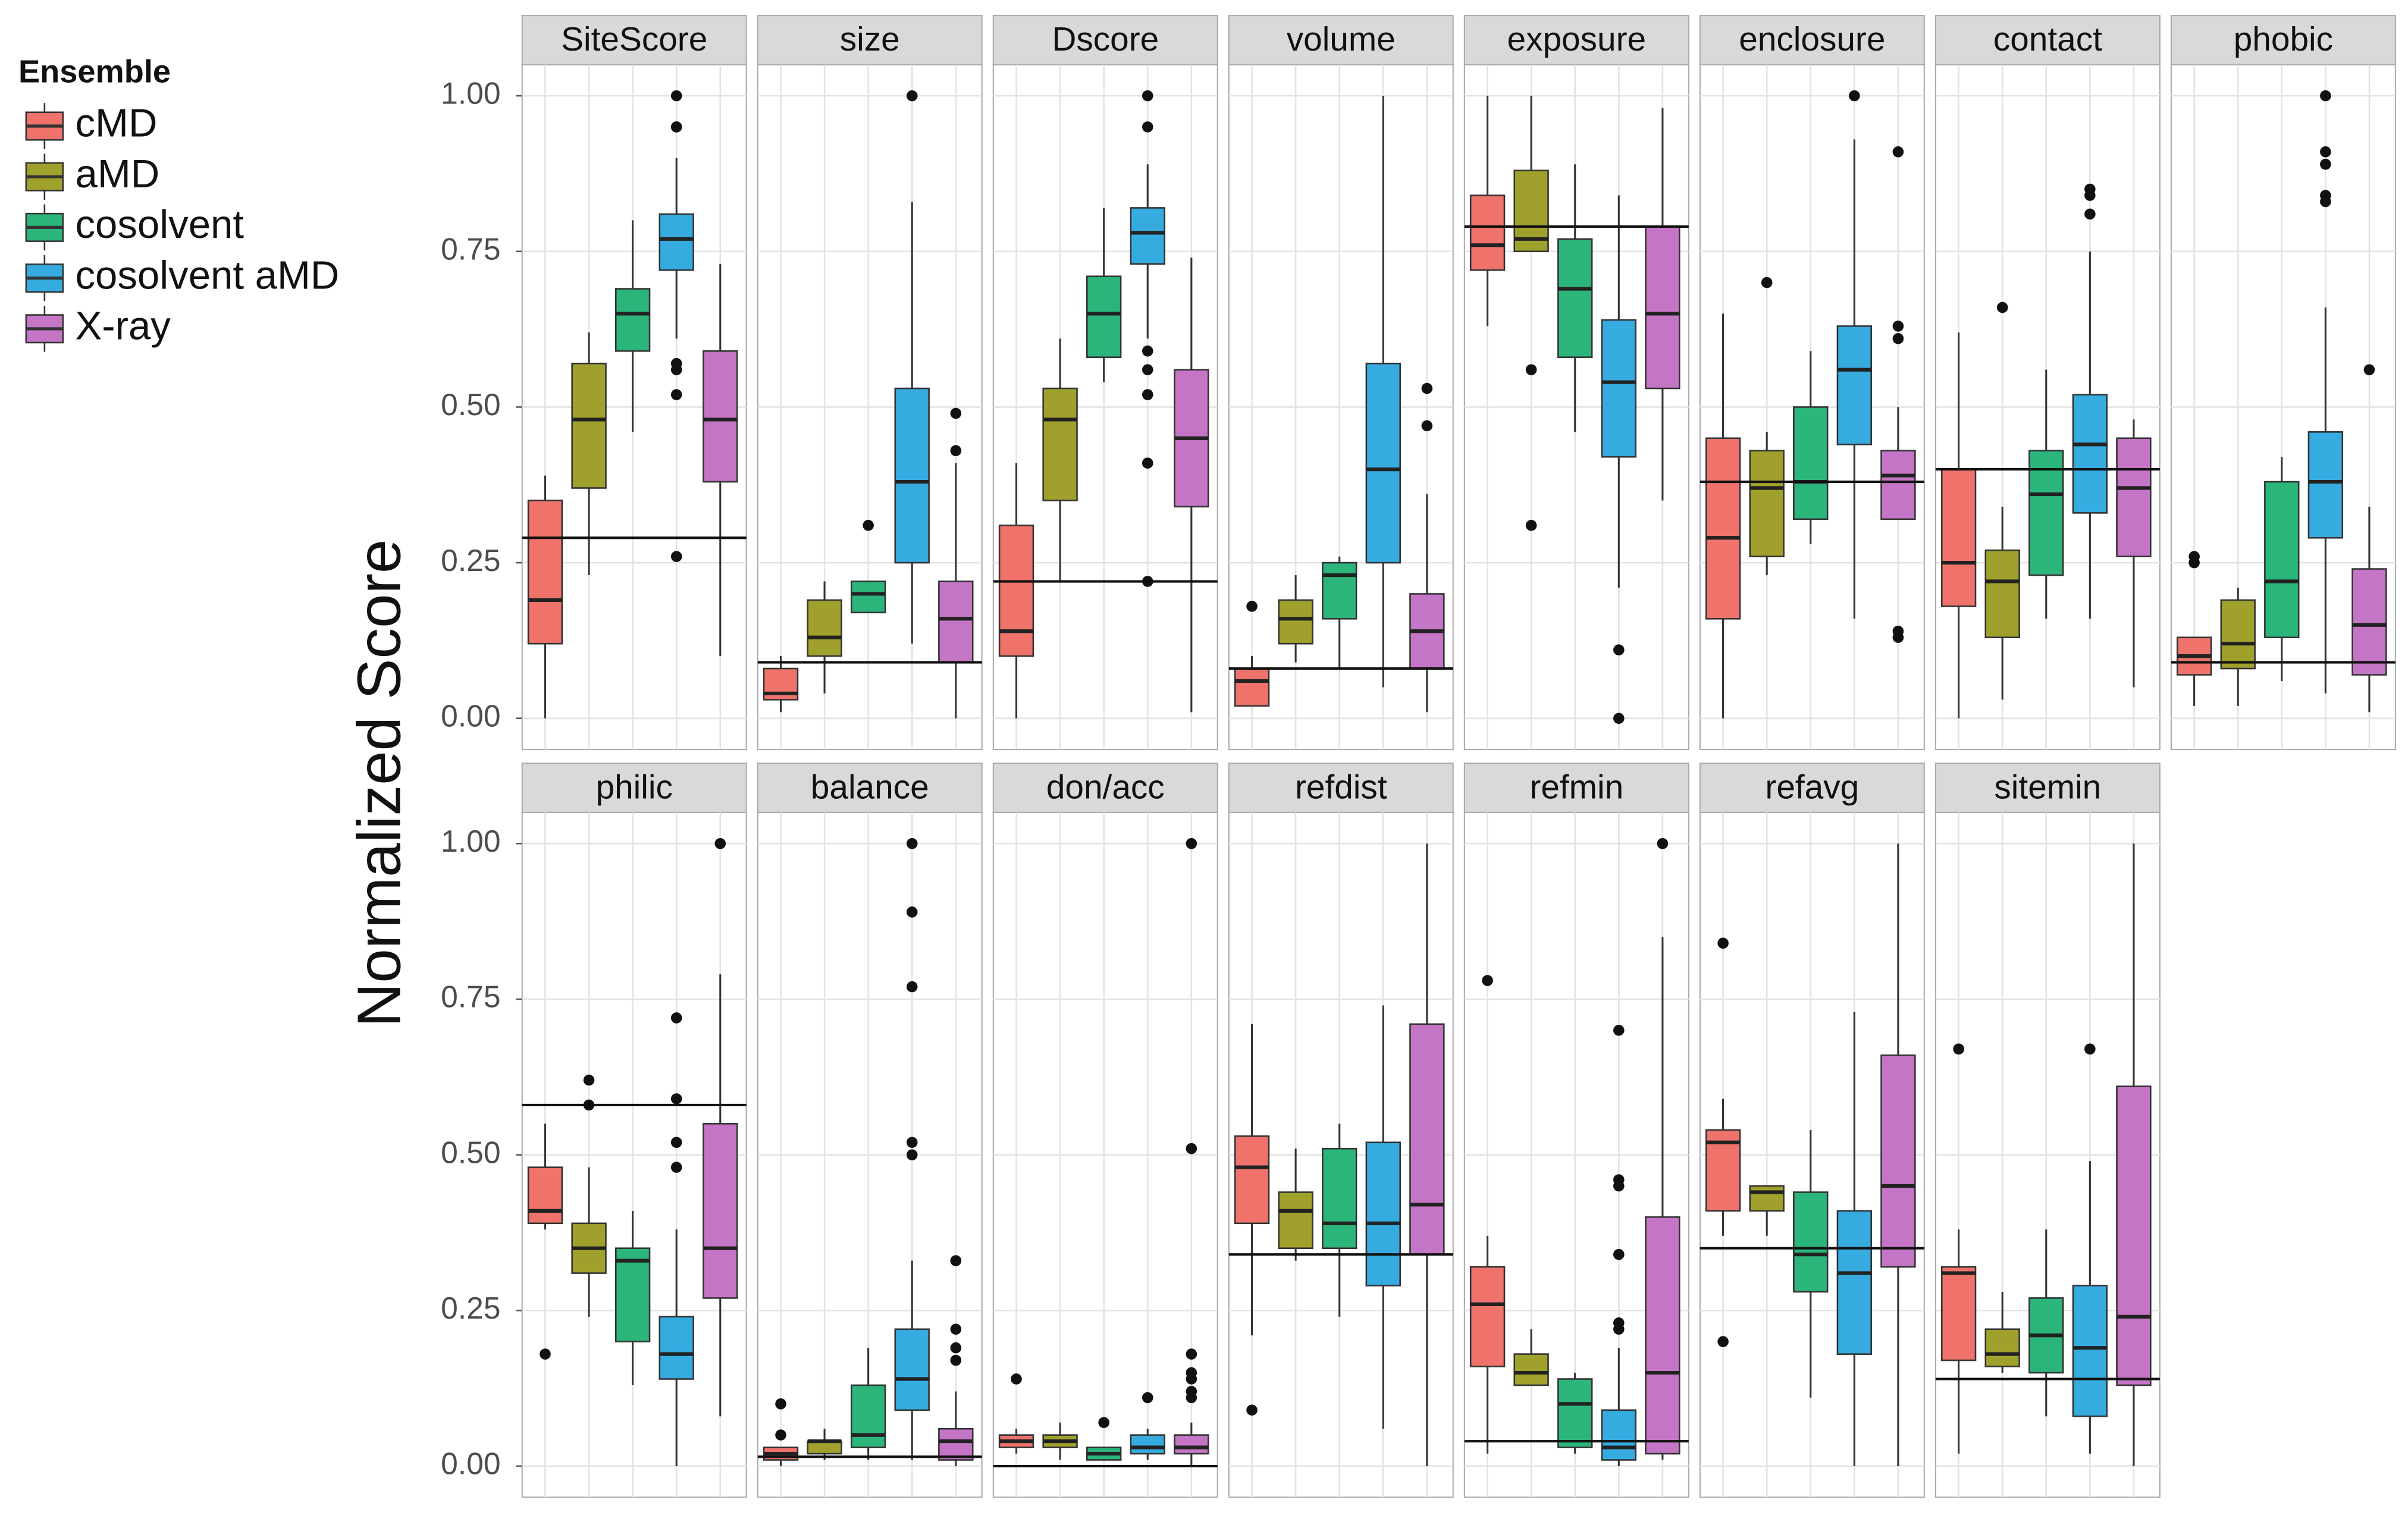  I want to click on y-tick-label: 0.50, so click(470, 1152).